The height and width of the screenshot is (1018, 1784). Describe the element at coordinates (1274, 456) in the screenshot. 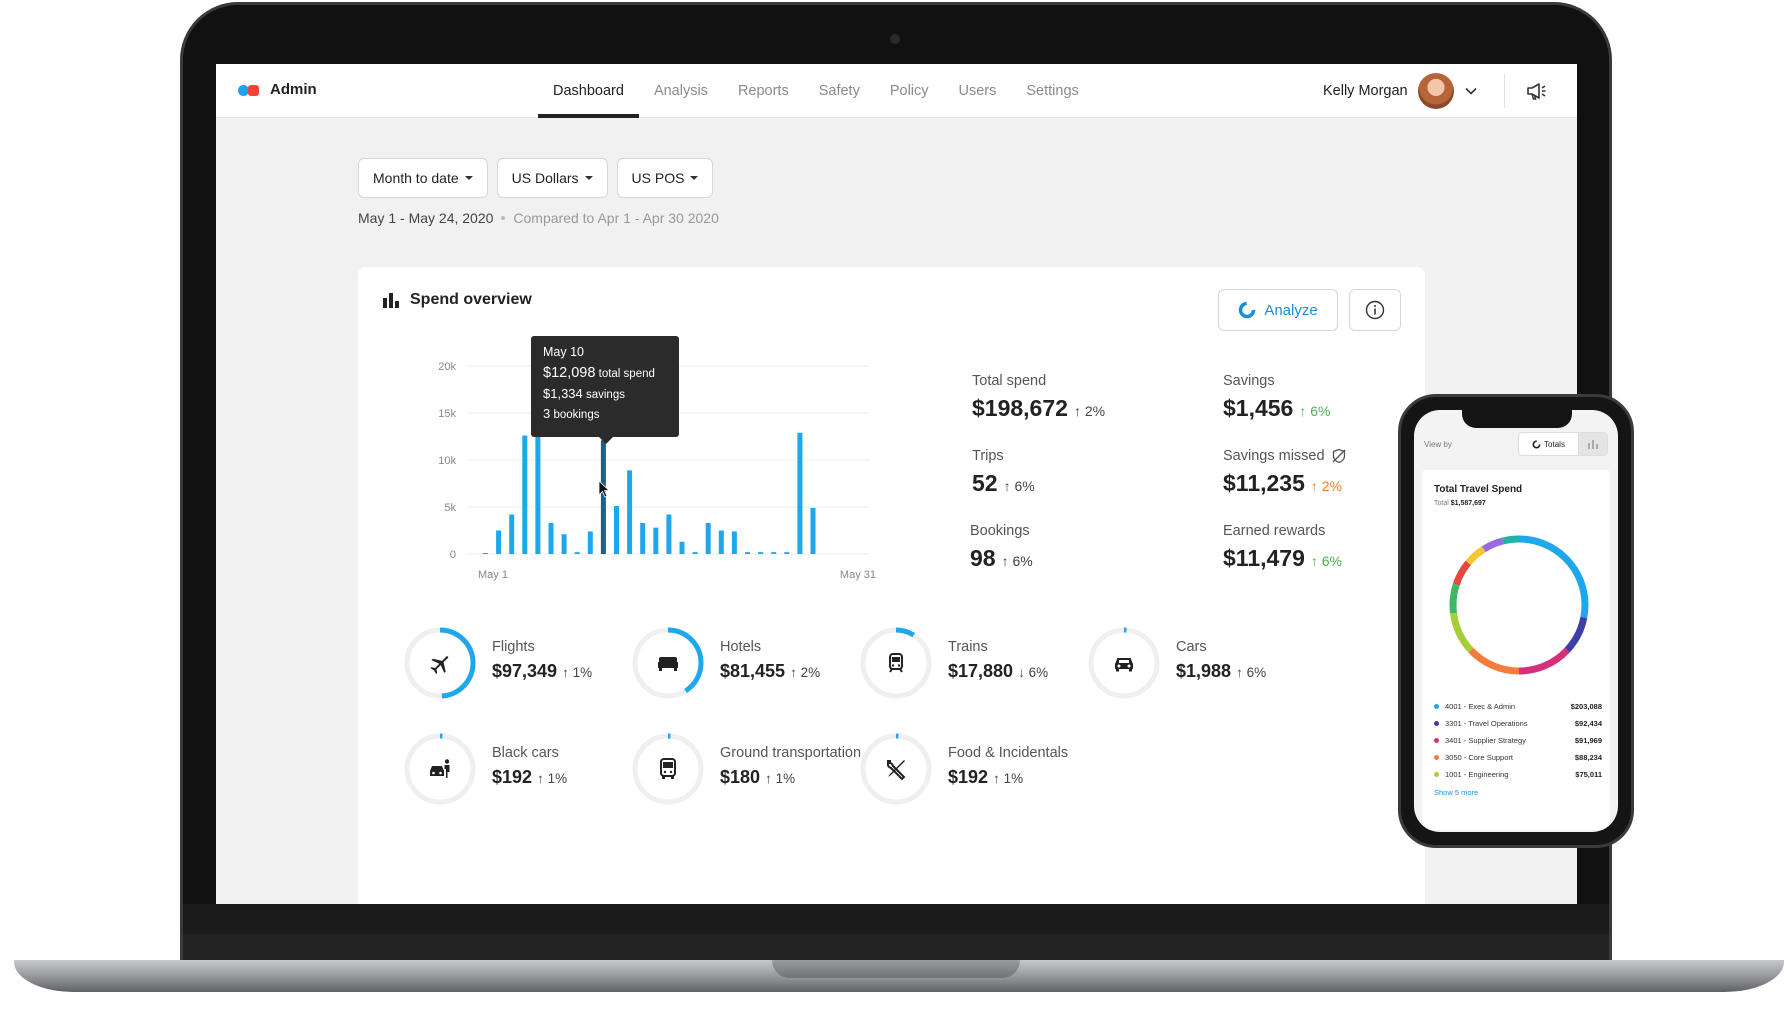

I see `stat-label-text: Savings missed` at that location.